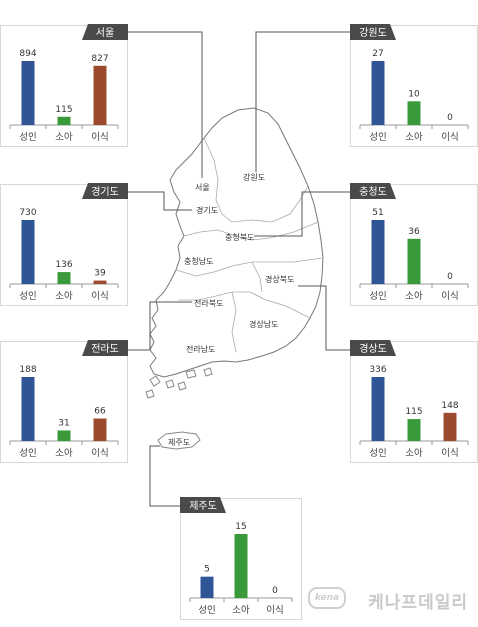 The height and width of the screenshot is (627, 478). Describe the element at coordinates (63, 423) in the screenshot. I see `data-label: 31` at that location.